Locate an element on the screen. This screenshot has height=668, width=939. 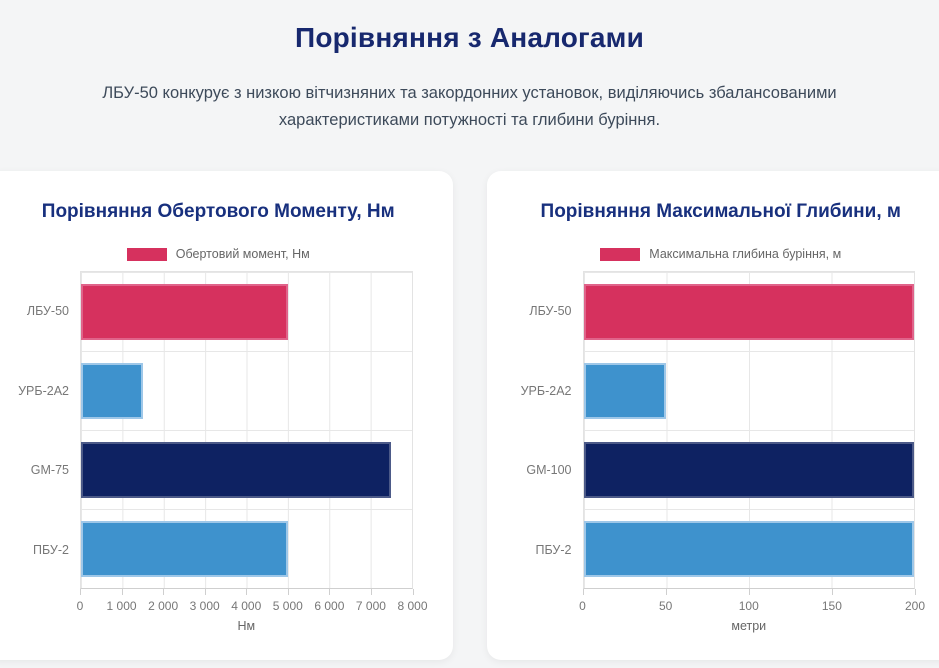
tick-label: 3 000 is located at coordinates (204, 606).